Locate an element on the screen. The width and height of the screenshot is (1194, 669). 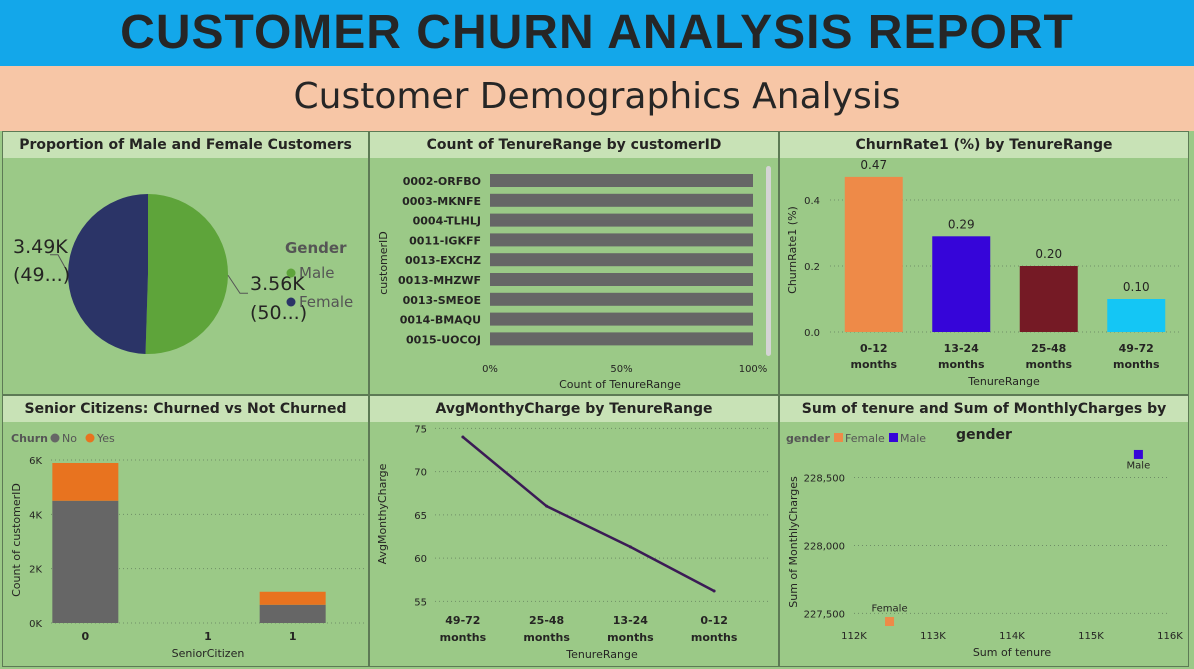
line-x-tick: 0-12 is located at coordinates (714, 620).